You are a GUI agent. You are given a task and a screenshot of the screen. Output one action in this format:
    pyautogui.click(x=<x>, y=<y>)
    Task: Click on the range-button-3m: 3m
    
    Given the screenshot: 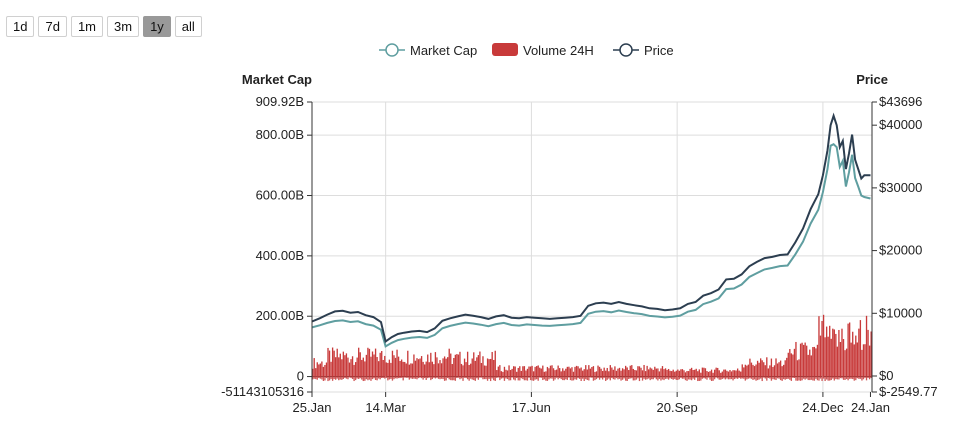 What is the action you would take?
    pyautogui.click(x=123, y=26)
    